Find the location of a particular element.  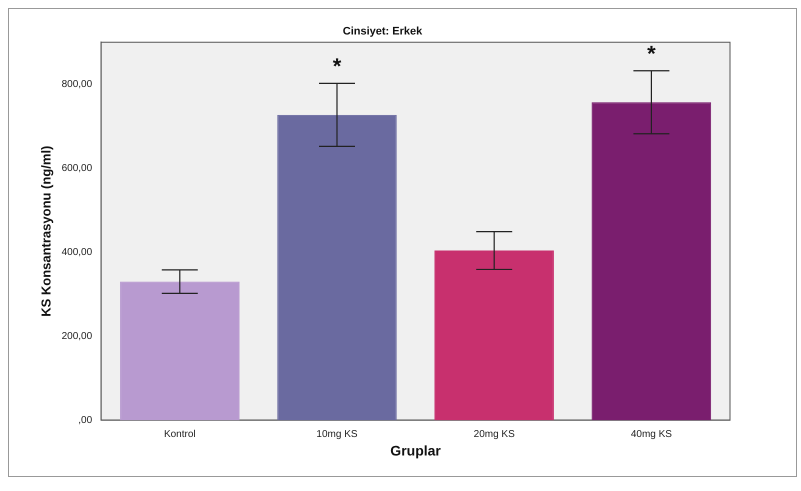

y-axis-title: KS Konsantrasyonu (ng/ml) is located at coordinates (46, 231).